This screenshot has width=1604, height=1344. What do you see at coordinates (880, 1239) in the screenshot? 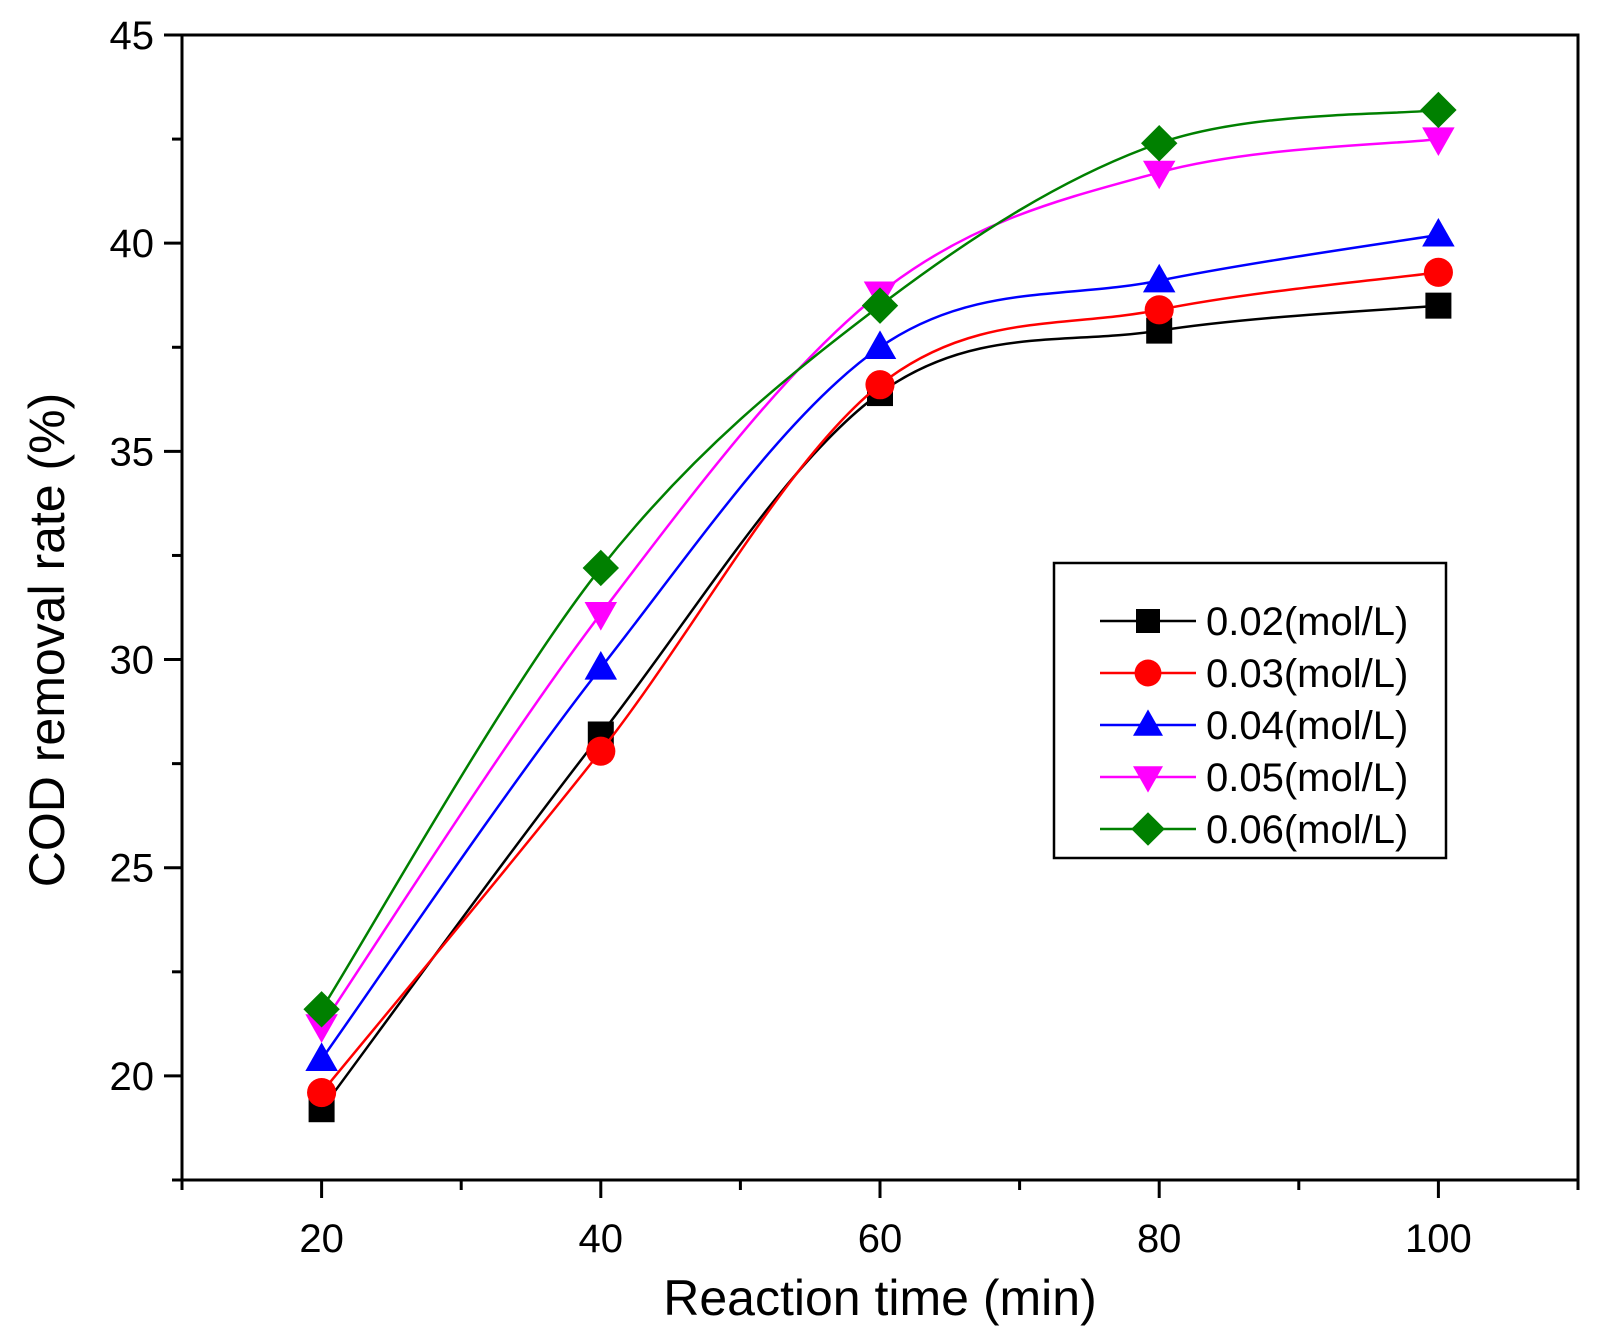
I see `x-tick-label: 60` at bounding box center [880, 1239].